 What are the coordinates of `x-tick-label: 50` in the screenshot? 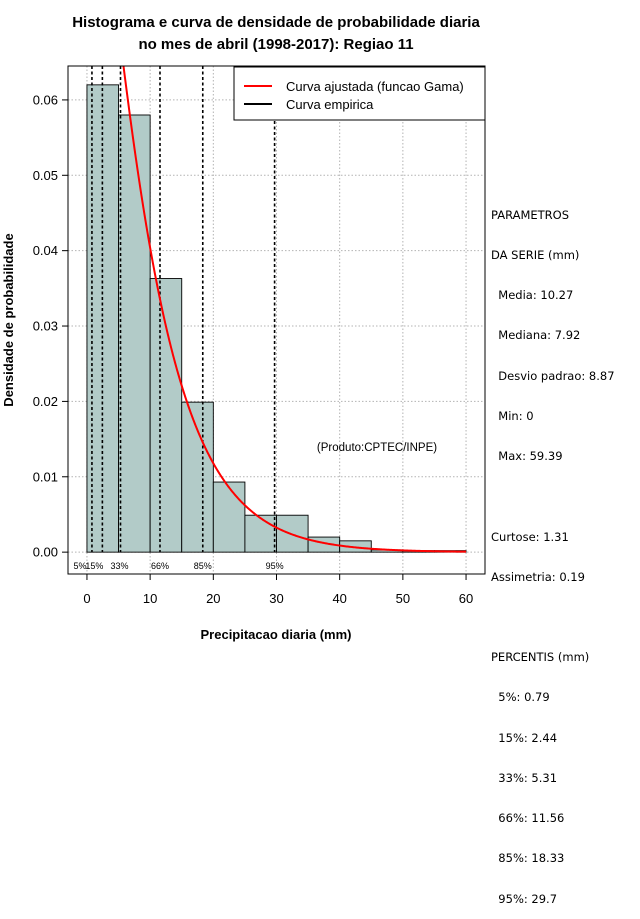 It's located at (403, 598).